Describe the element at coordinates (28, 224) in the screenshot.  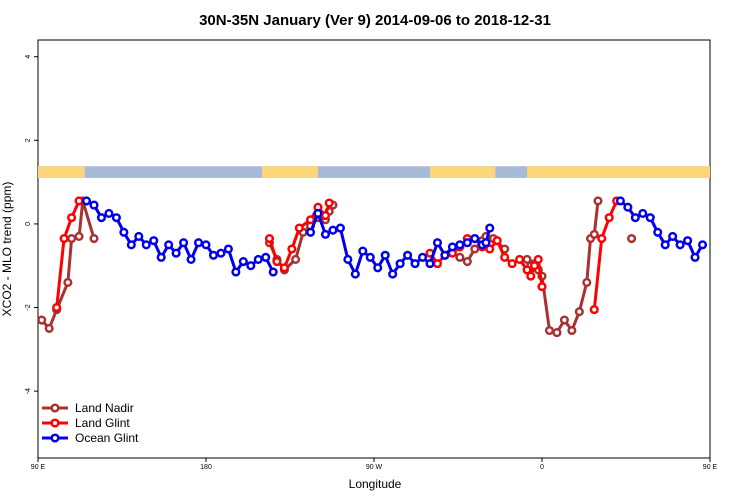
I see `y-tick-label: 0` at that location.